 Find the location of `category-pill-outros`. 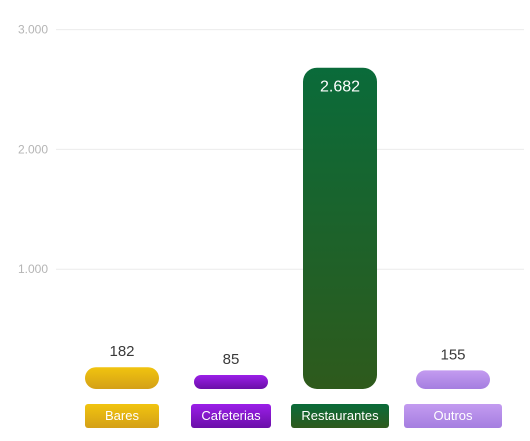

category-pill-outros is located at coordinates (453, 416).